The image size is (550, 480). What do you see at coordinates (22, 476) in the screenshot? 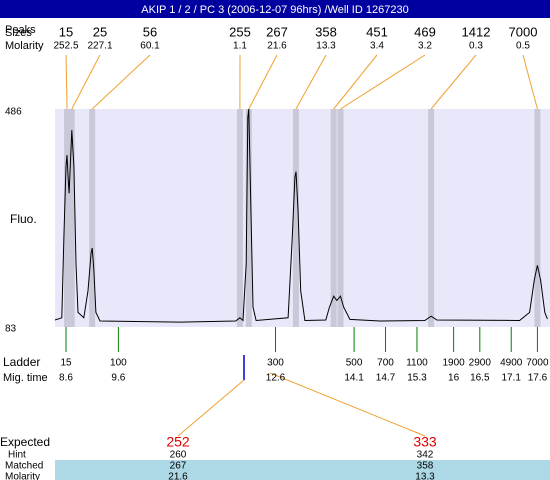
I see `molarity-row-label: Molarity` at bounding box center [22, 476].